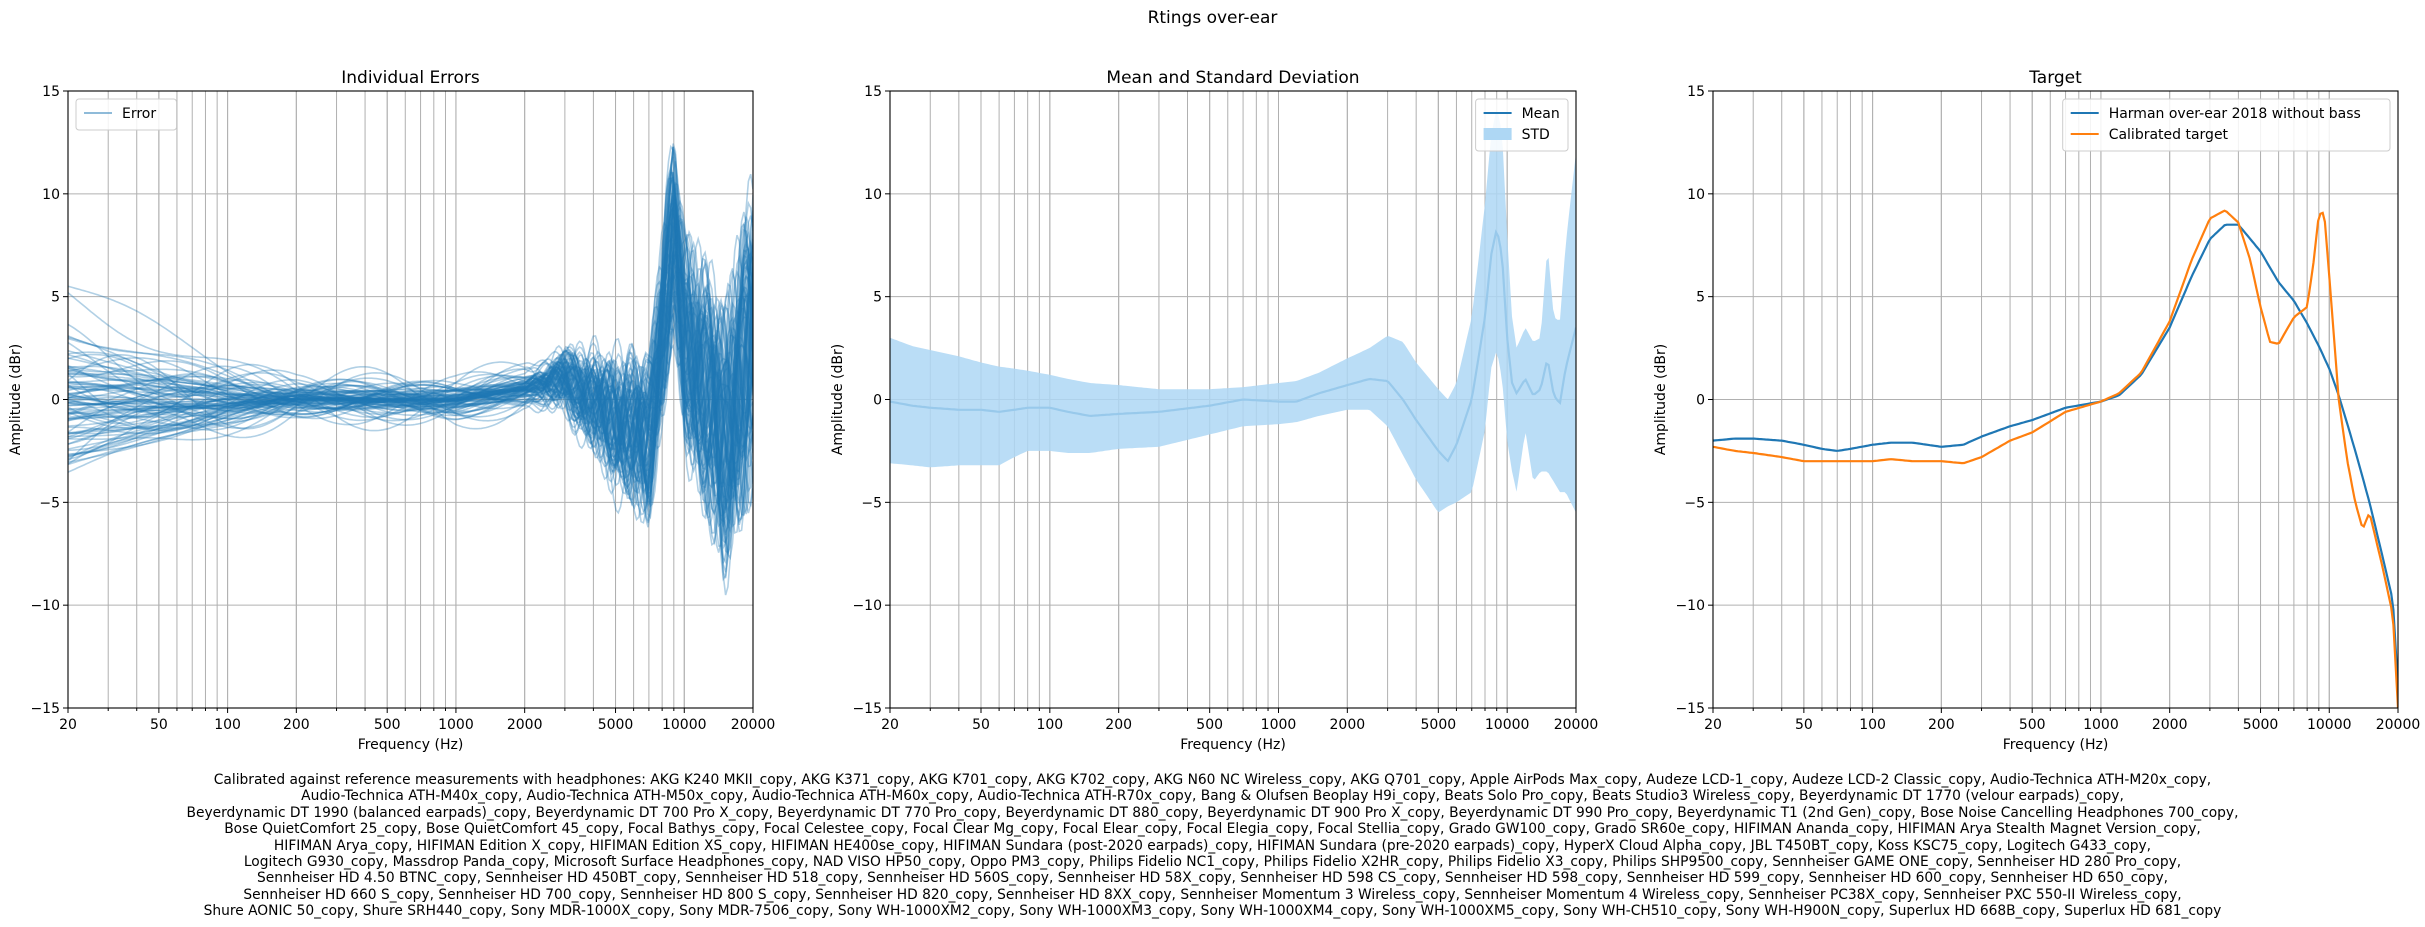  What do you see at coordinates (296, 725) in the screenshot?
I see `x-tick-label: 200` at bounding box center [296, 725].